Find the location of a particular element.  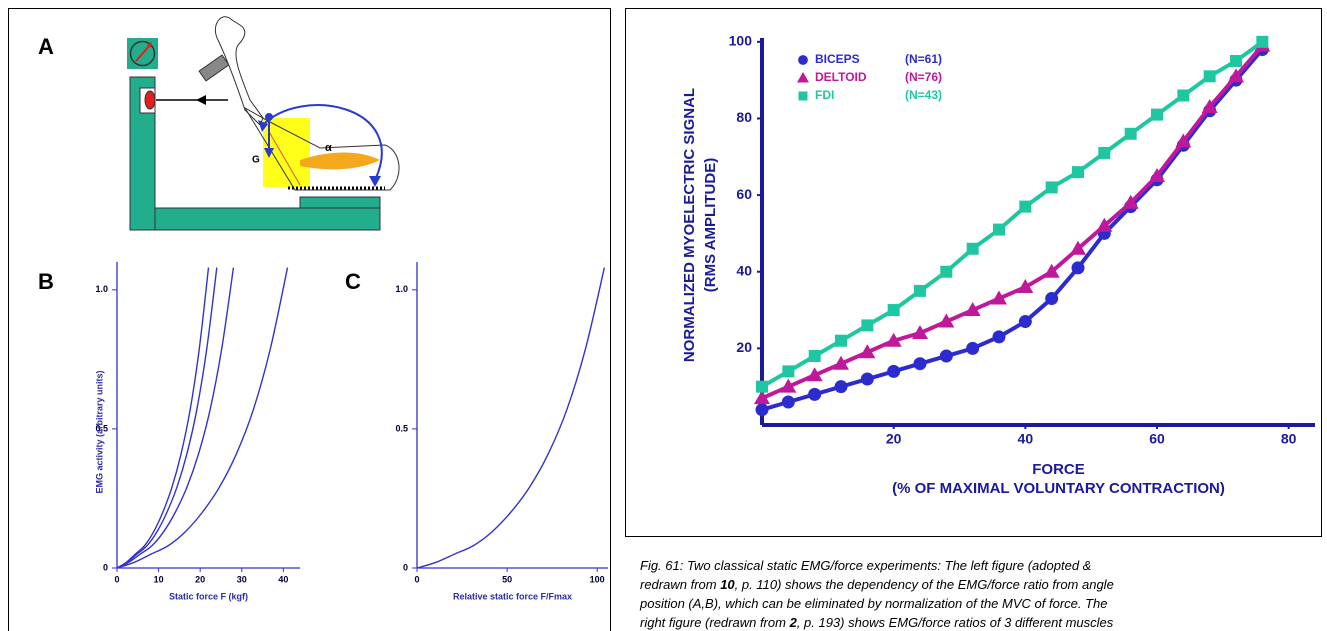

apparatus-diagram: G α is located at coordinates (263, 123).